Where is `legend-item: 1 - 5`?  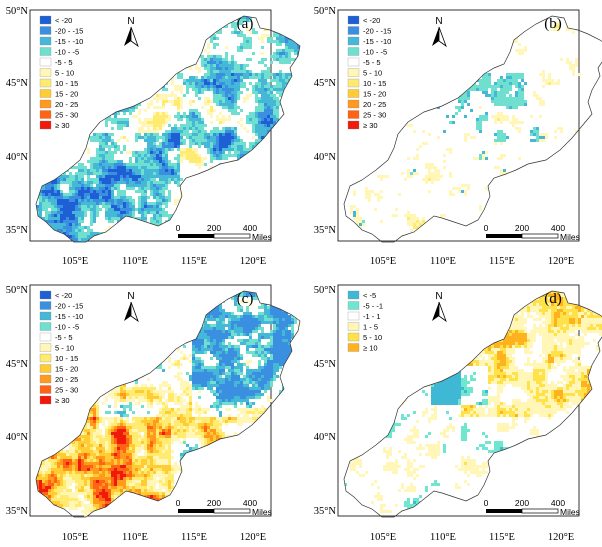 legend-item: 1 - 5 is located at coordinates (362, 326).